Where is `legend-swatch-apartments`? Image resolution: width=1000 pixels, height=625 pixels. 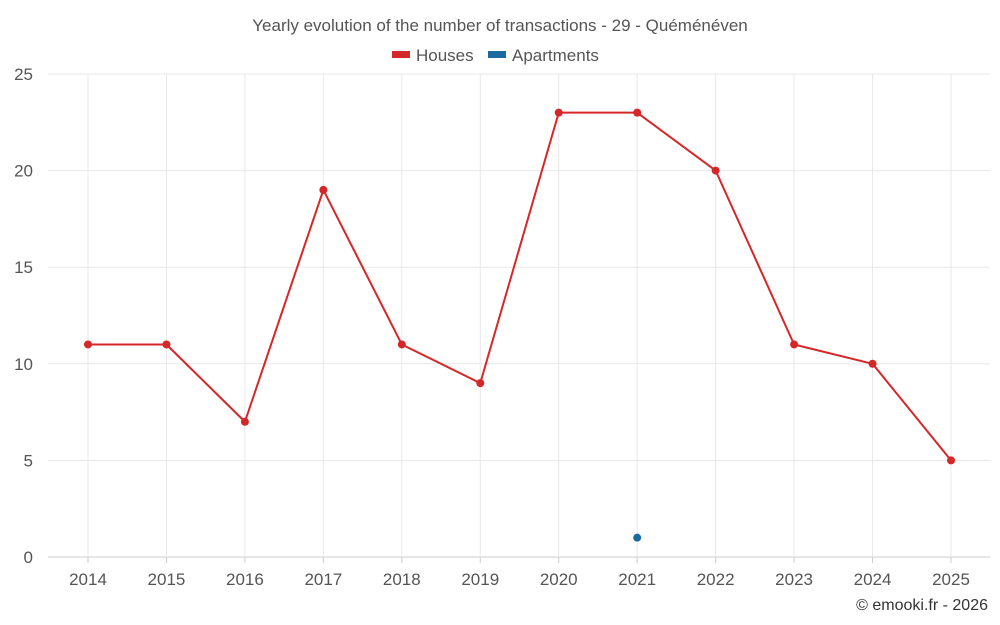
legend-swatch-apartments is located at coordinates (497, 54).